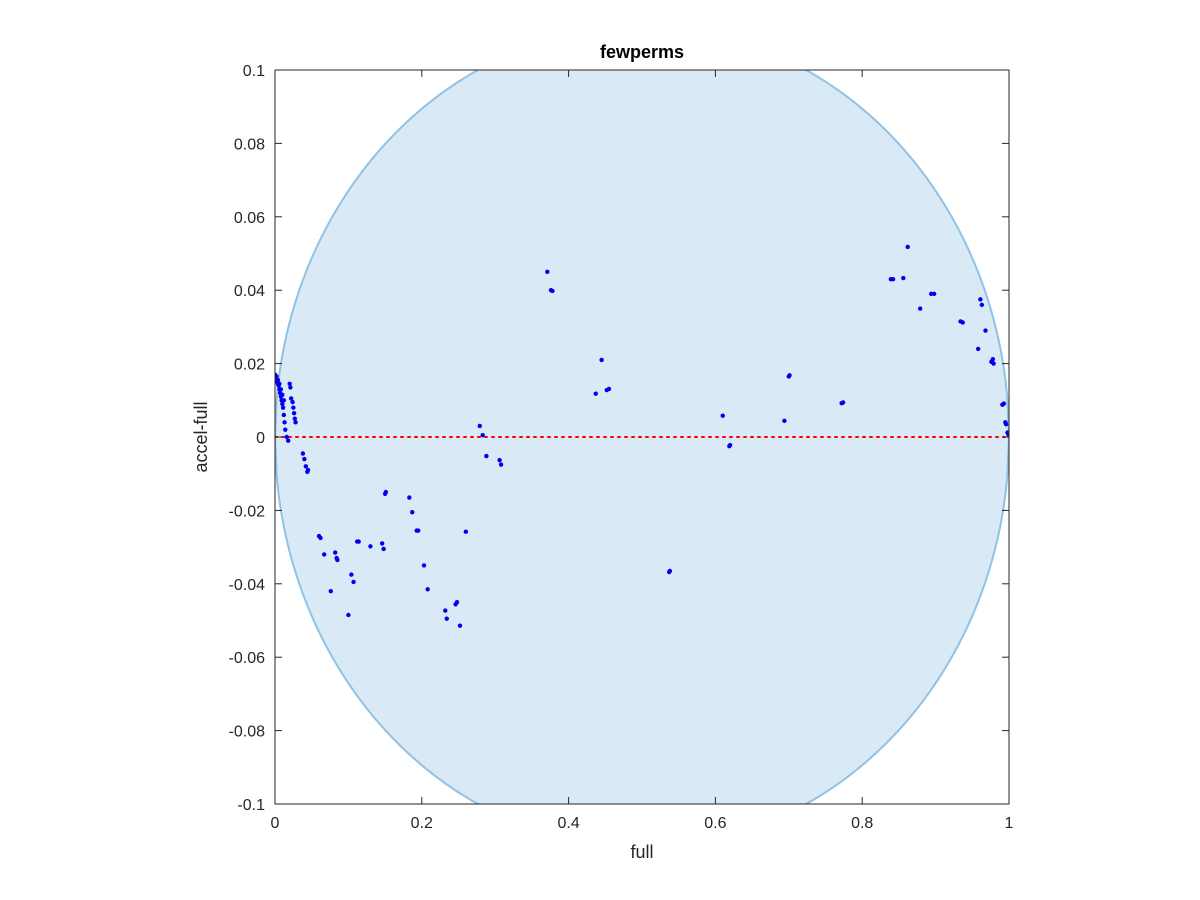 The image size is (1200, 900). What do you see at coordinates (422, 823) in the screenshot?
I see `x-tick-label: 0.2` at bounding box center [422, 823].